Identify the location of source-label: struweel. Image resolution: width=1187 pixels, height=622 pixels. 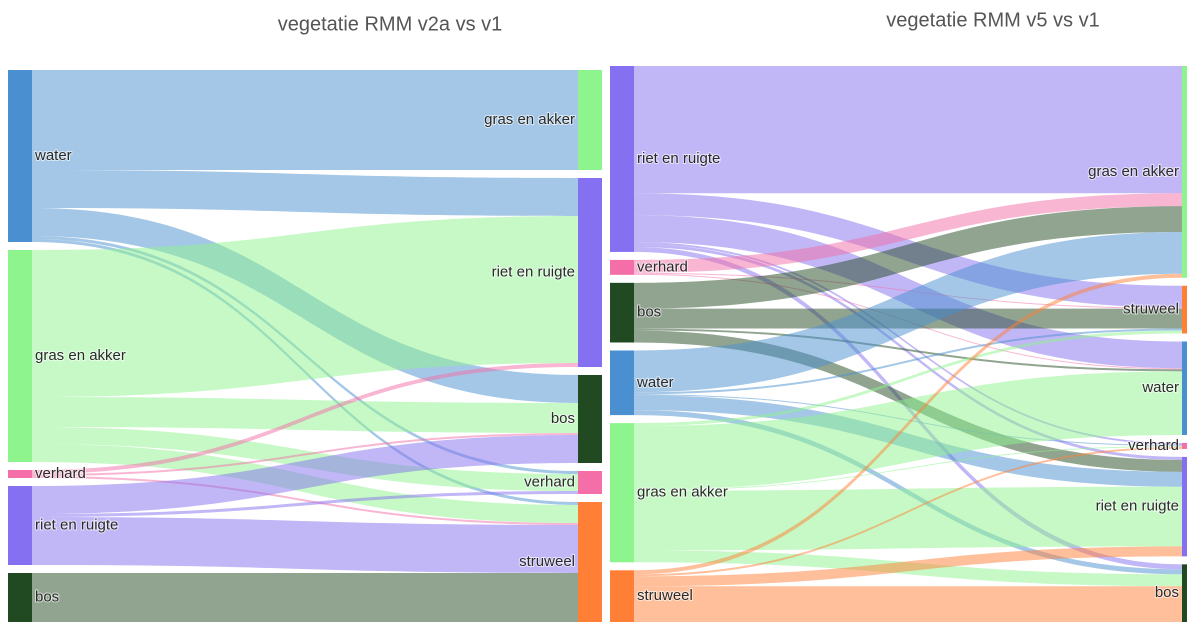
(665, 595).